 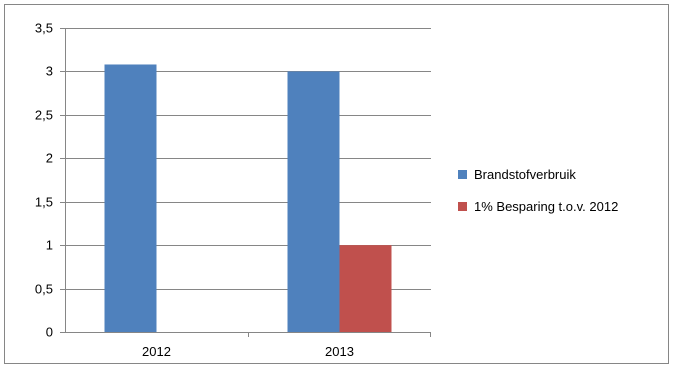 What do you see at coordinates (49, 332) in the screenshot?
I see `y-tick-label: 0` at bounding box center [49, 332].